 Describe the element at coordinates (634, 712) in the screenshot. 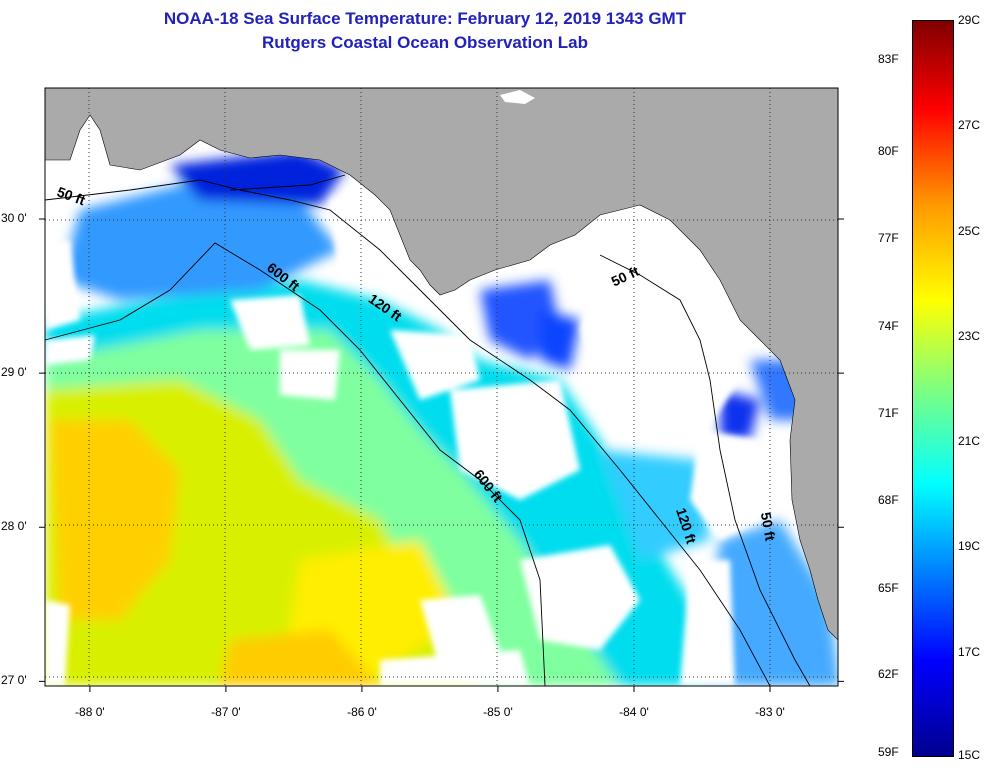

I see `lon-tick-label: -84 0'` at that location.